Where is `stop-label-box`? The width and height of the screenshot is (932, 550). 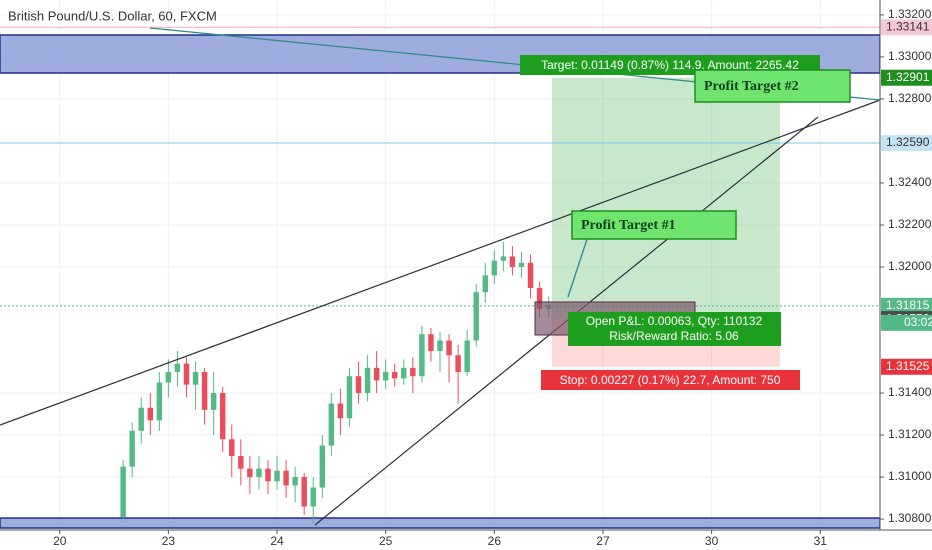
stop-label-box is located at coordinates (670, 380).